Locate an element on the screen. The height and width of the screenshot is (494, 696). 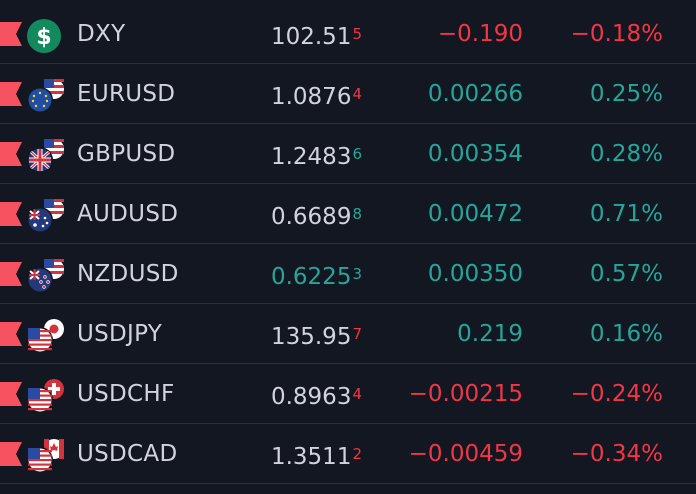
last-price-main: 1.2483 is located at coordinates (311, 157).